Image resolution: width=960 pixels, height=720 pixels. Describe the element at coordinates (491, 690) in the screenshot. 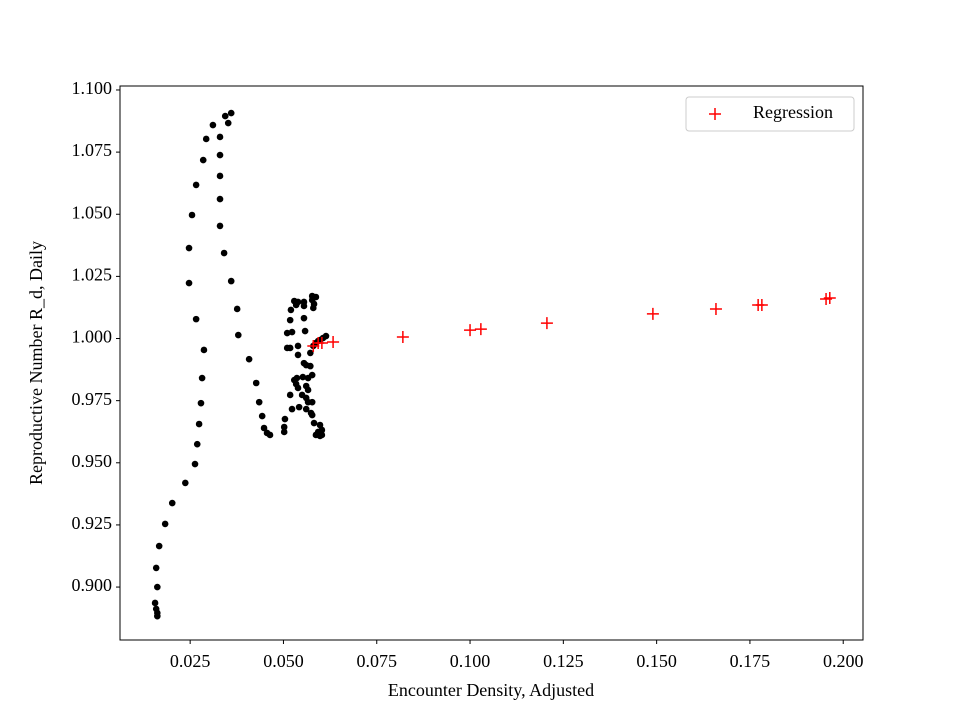

I see `x-axis-label: Encounter Density, Adjusted` at that location.